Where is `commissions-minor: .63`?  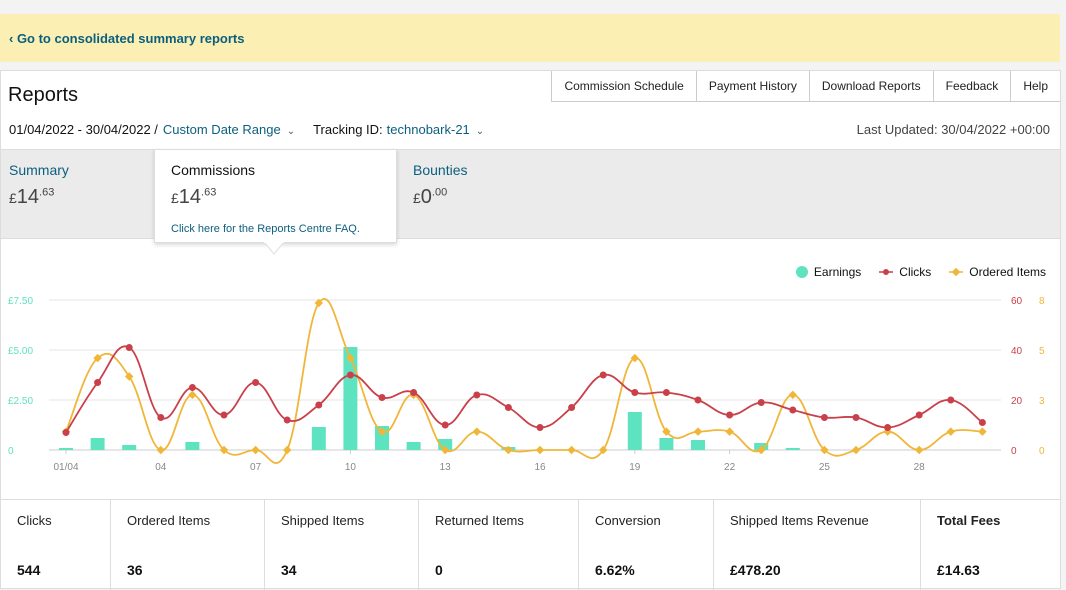
commissions-minor: .63 is located at coordinates (209, 192).